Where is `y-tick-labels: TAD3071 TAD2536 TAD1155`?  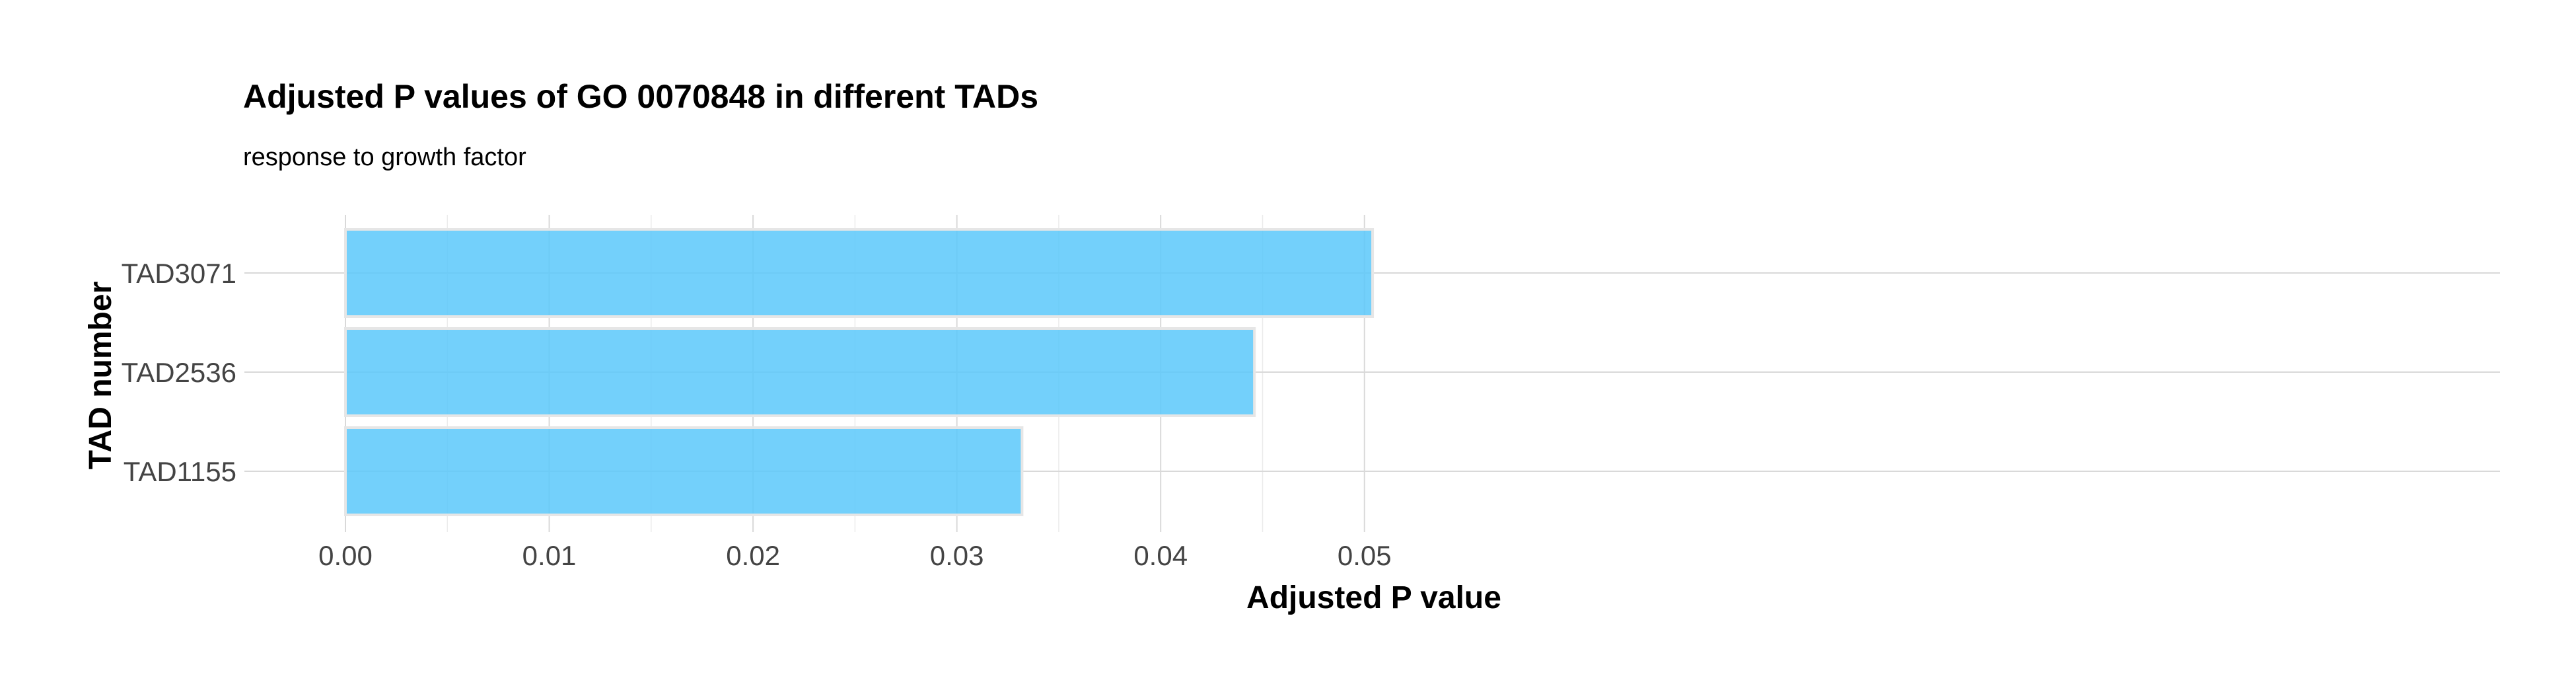
y-tick-labels: TAD3071 TAD2536 TAD1155 is located at coordinates (179, 372).